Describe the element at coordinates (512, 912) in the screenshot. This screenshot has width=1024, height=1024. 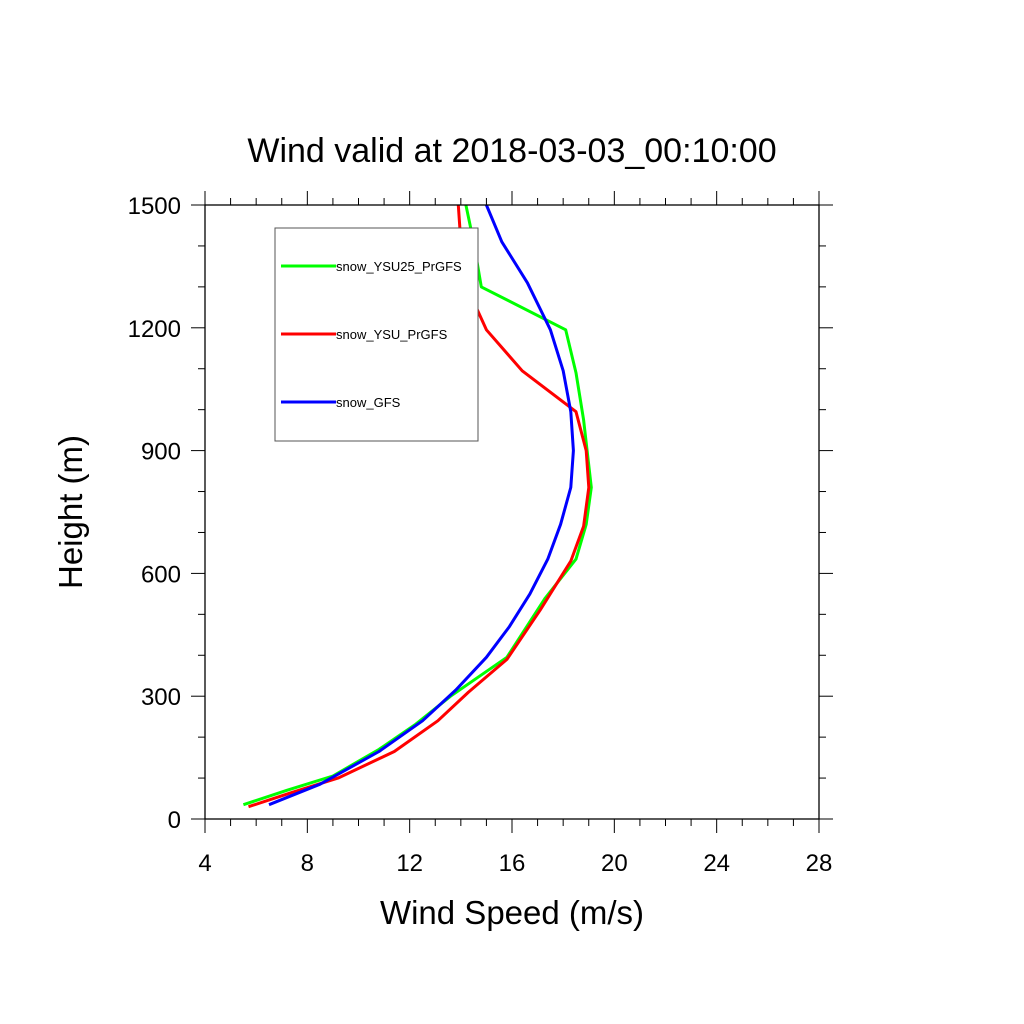
I see `x-axis-label: Wind Speed (m/s)` at that location.